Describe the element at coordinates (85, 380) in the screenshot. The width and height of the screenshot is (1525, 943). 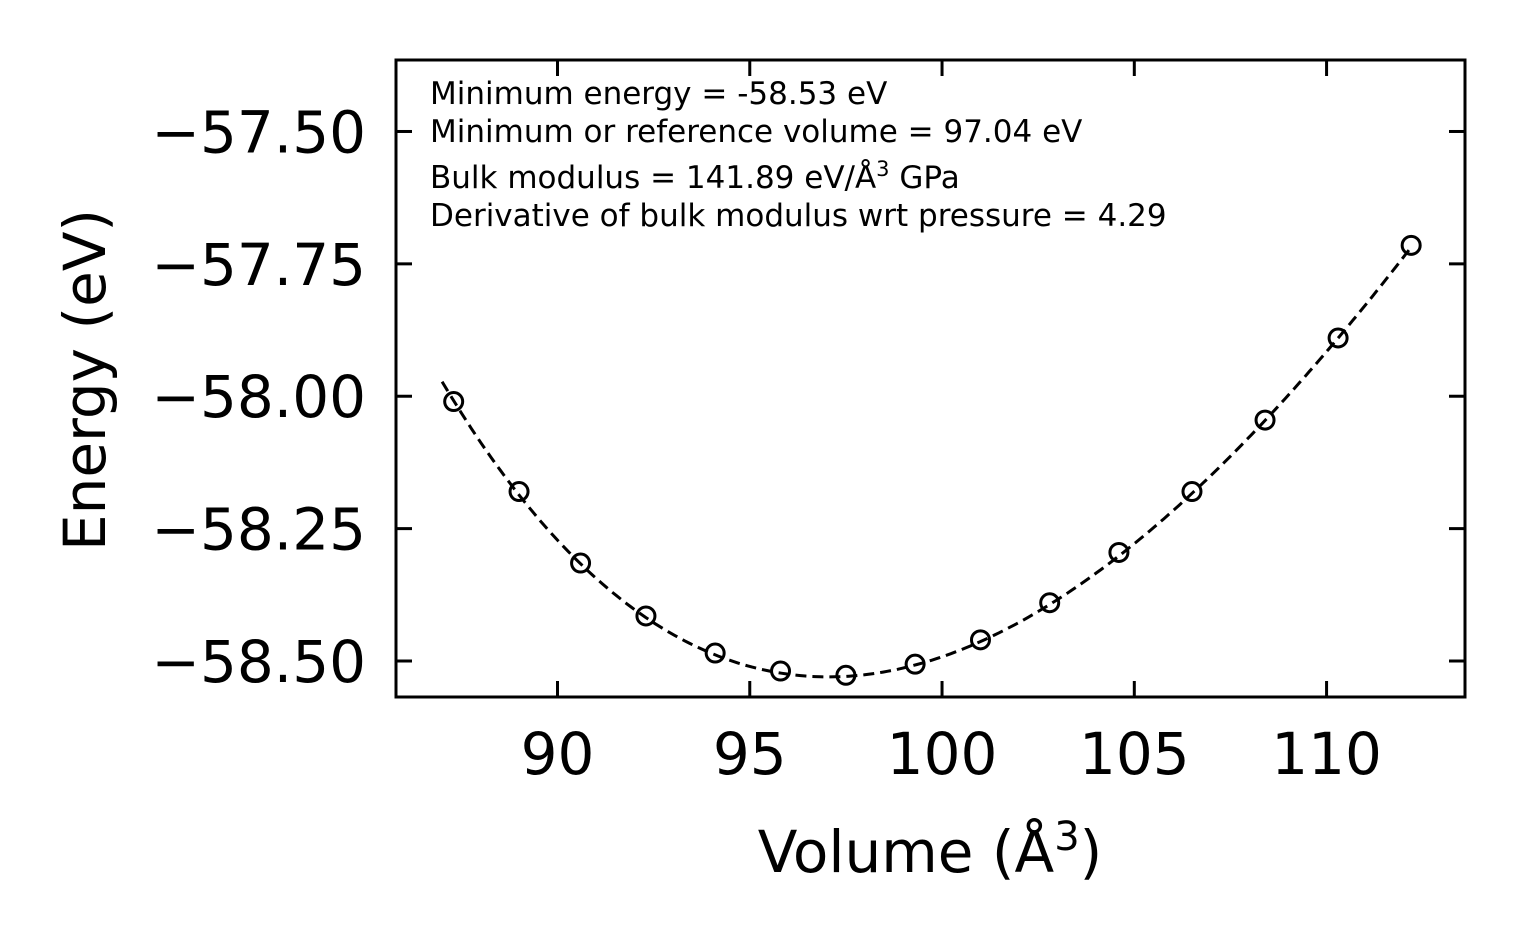
I see `y-axis-title: Energy (eV)` at that location.